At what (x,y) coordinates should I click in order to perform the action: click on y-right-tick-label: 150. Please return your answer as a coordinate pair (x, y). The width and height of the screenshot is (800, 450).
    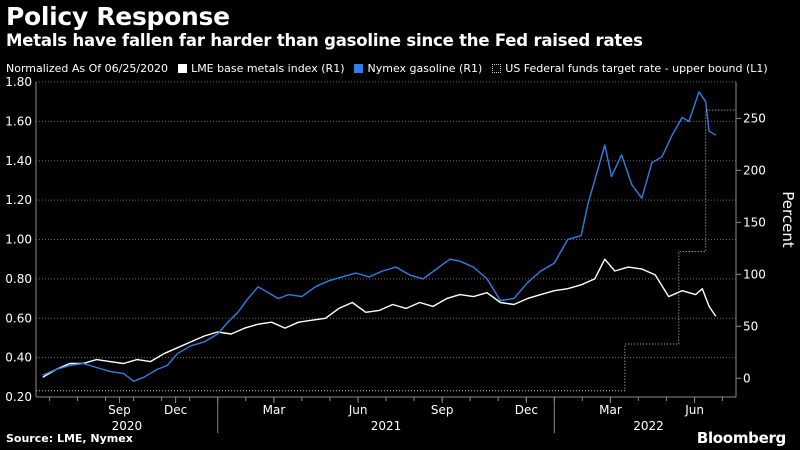
    Looking at the image, I should click on (754, 222).